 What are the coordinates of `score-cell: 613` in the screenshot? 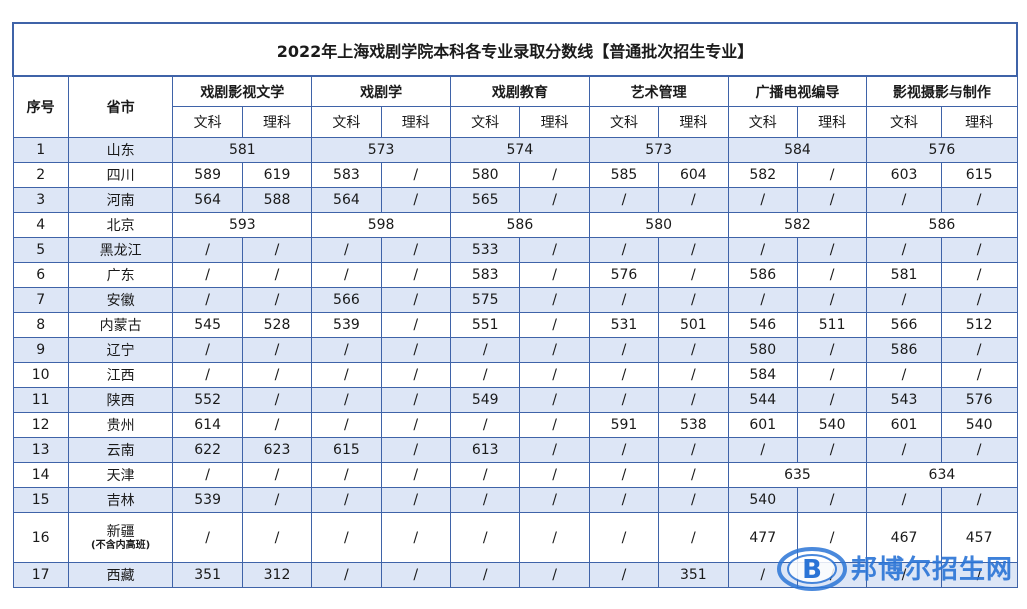 It's located at (485, 450).